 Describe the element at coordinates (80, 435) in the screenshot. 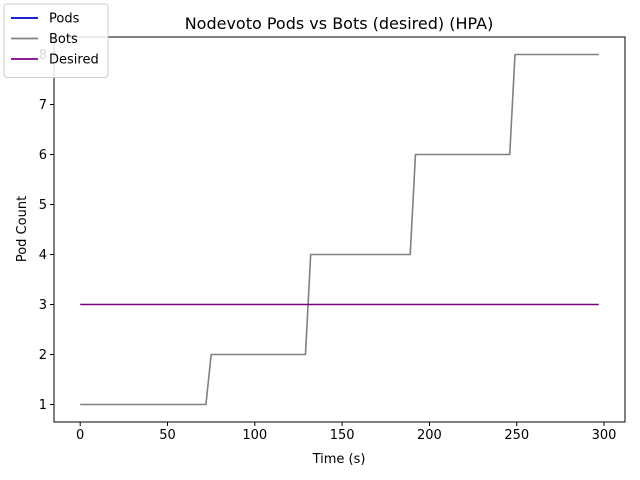

I see `x-tick-label: 0` at that location.